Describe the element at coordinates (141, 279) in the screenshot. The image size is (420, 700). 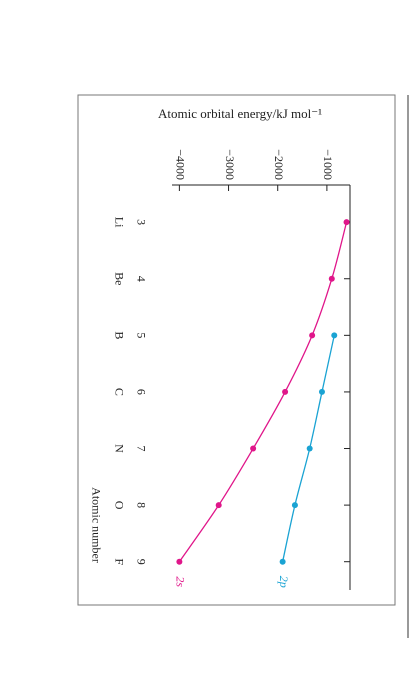
I see `x-tick-label: 4` at that location.